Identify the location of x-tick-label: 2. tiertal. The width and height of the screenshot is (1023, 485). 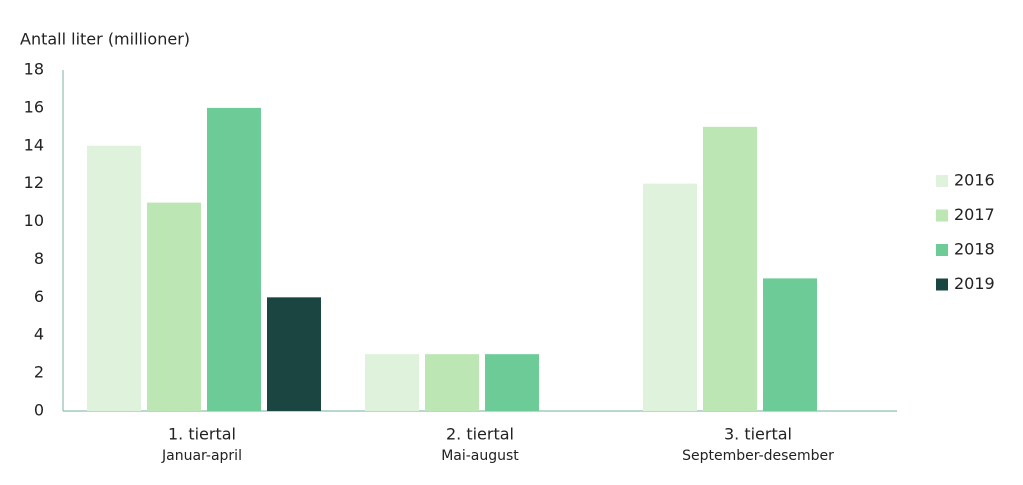
(480, 434).